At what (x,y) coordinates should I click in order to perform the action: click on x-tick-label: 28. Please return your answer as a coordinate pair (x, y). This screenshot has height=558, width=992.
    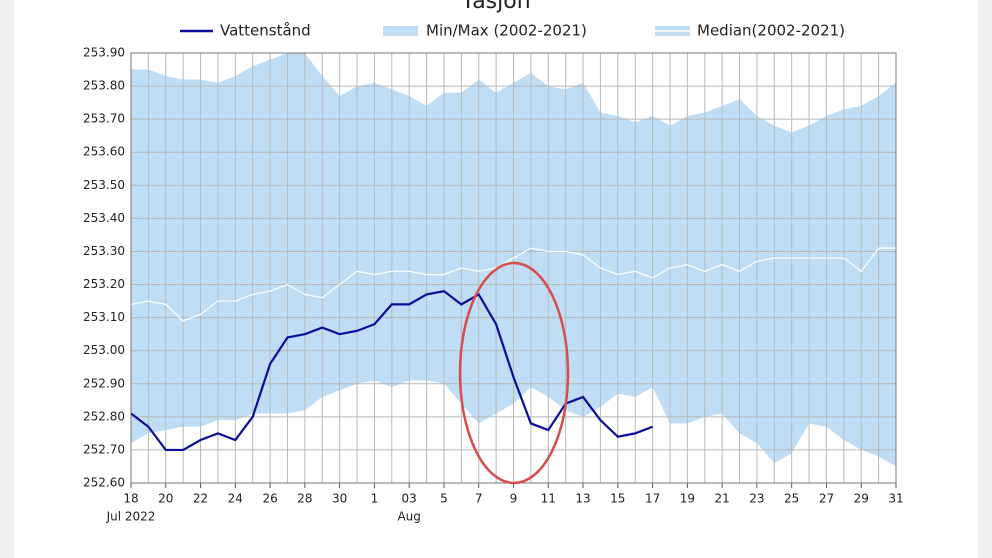
    Looking at the image, I should click on (304, 499).